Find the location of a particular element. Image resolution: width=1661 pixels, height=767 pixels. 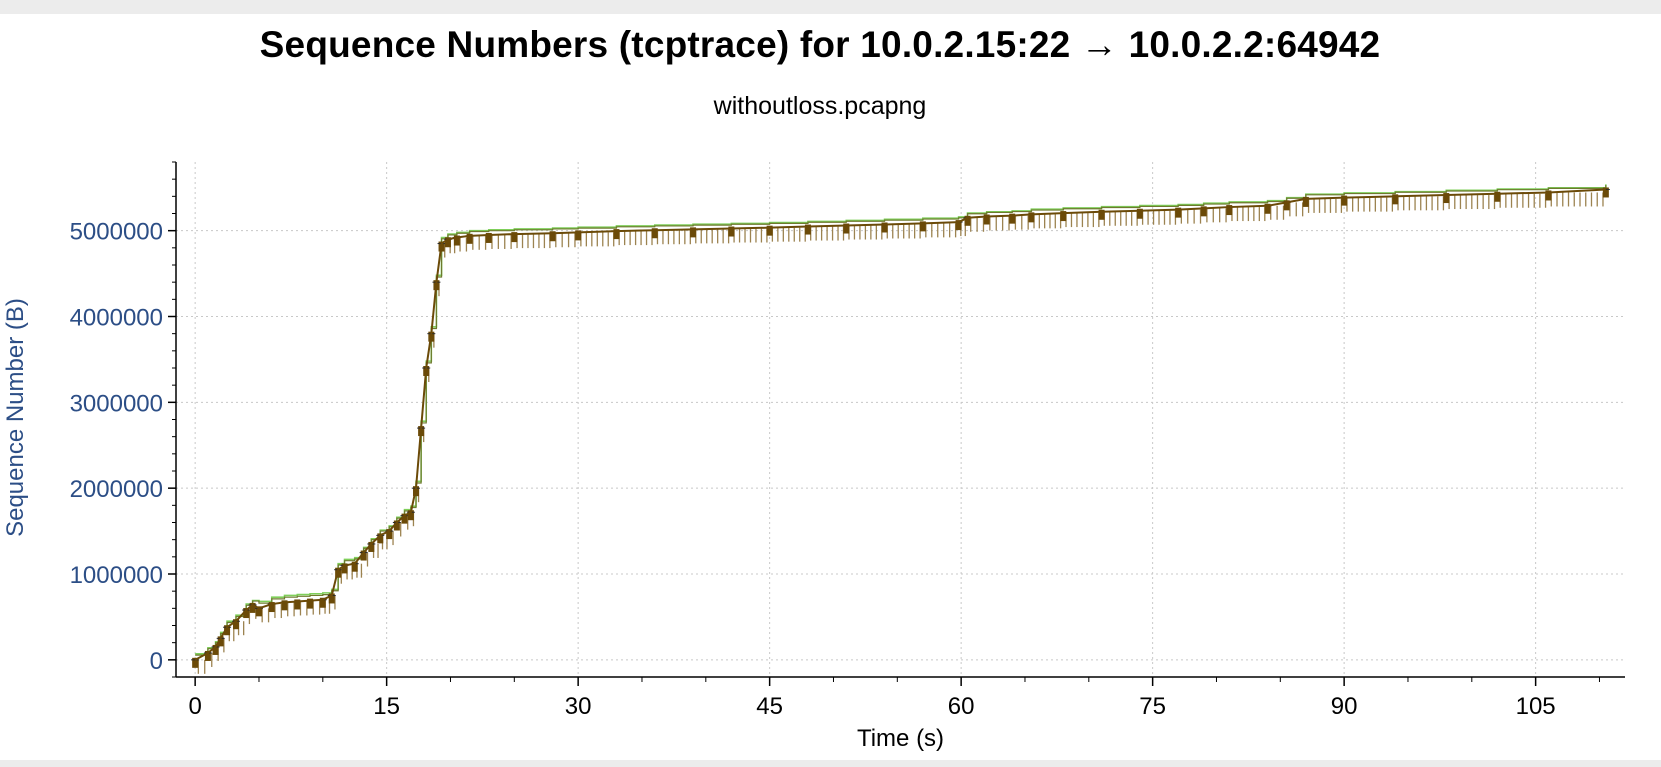

x-axis-label: Time (s) is located at coordinates (900, 738).